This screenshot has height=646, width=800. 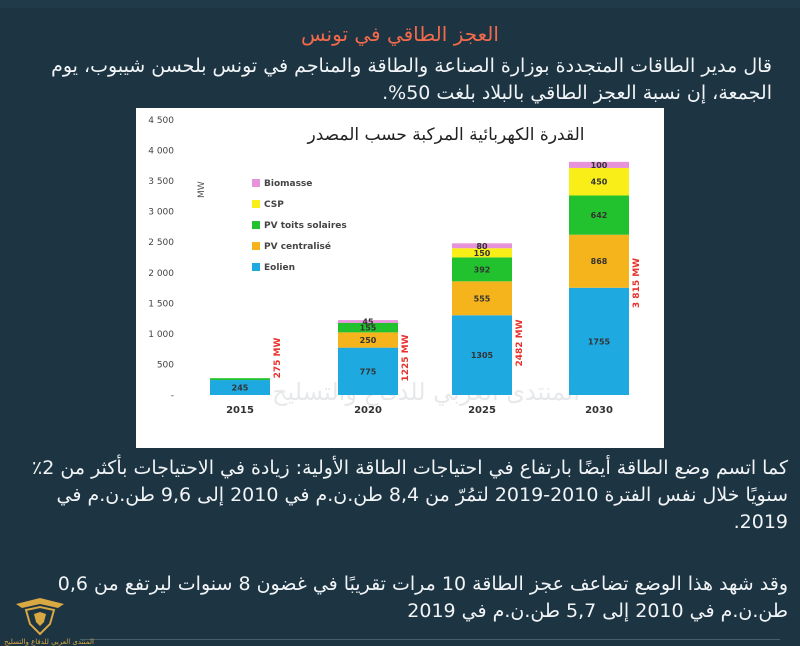 I want to click on bar-data-label: 555, so click(x=482, y=298).